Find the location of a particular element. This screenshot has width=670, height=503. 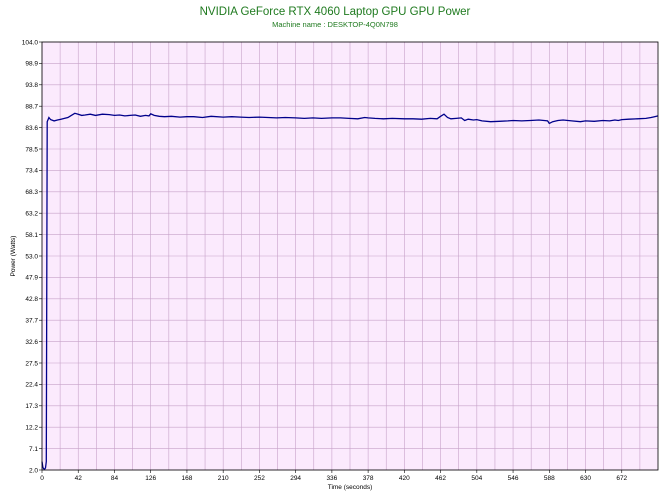

y-tick-label: 7.1 is located at coordinates (33, 449).